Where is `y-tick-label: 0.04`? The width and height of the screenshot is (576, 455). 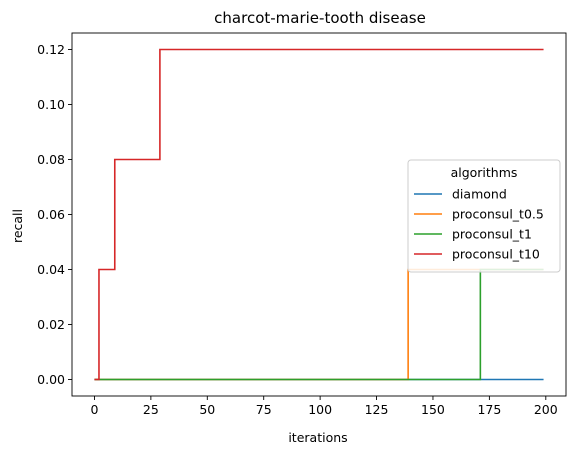 y-tick-label: 0.04 is located at coordinates (51, 269).